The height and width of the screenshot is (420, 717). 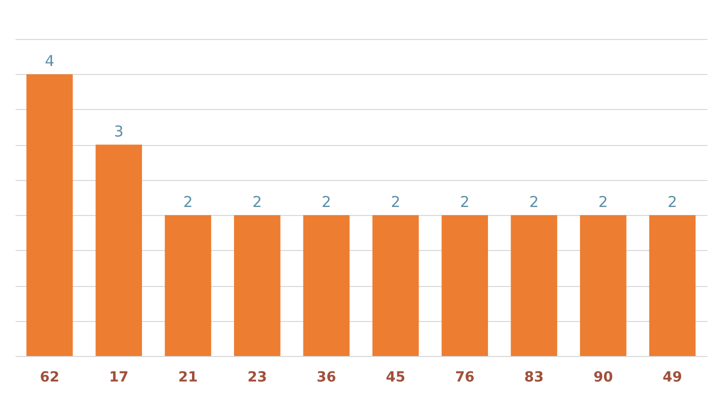 What do you see at coordinates (49, 61) in the screenshot?
I see `data-label: 4` at bounding box center [49, 61].